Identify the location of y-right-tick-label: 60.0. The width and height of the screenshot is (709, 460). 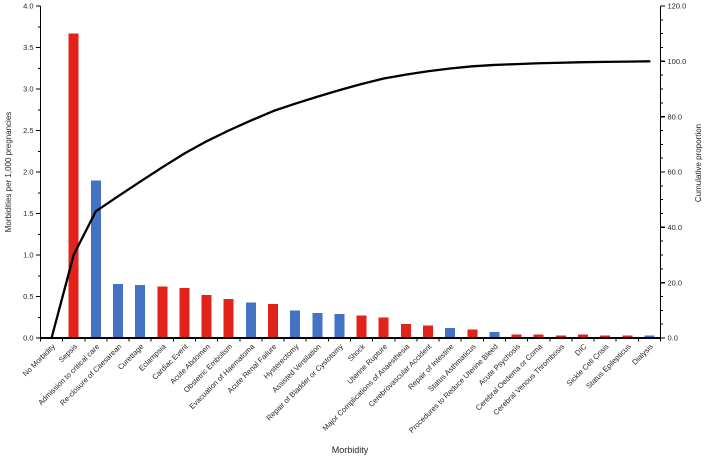
(675, 172).